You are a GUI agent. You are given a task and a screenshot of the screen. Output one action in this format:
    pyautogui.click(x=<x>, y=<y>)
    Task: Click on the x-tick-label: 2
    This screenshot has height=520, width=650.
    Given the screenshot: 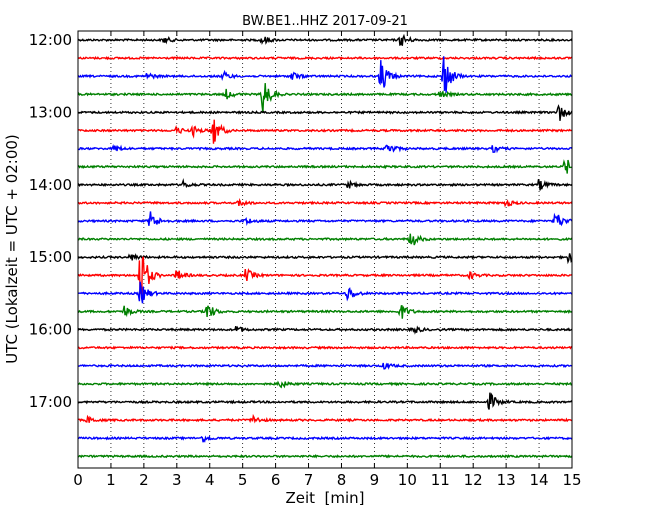 What is the action you would take?
    pyautogui.click(x=144, y=480)
    